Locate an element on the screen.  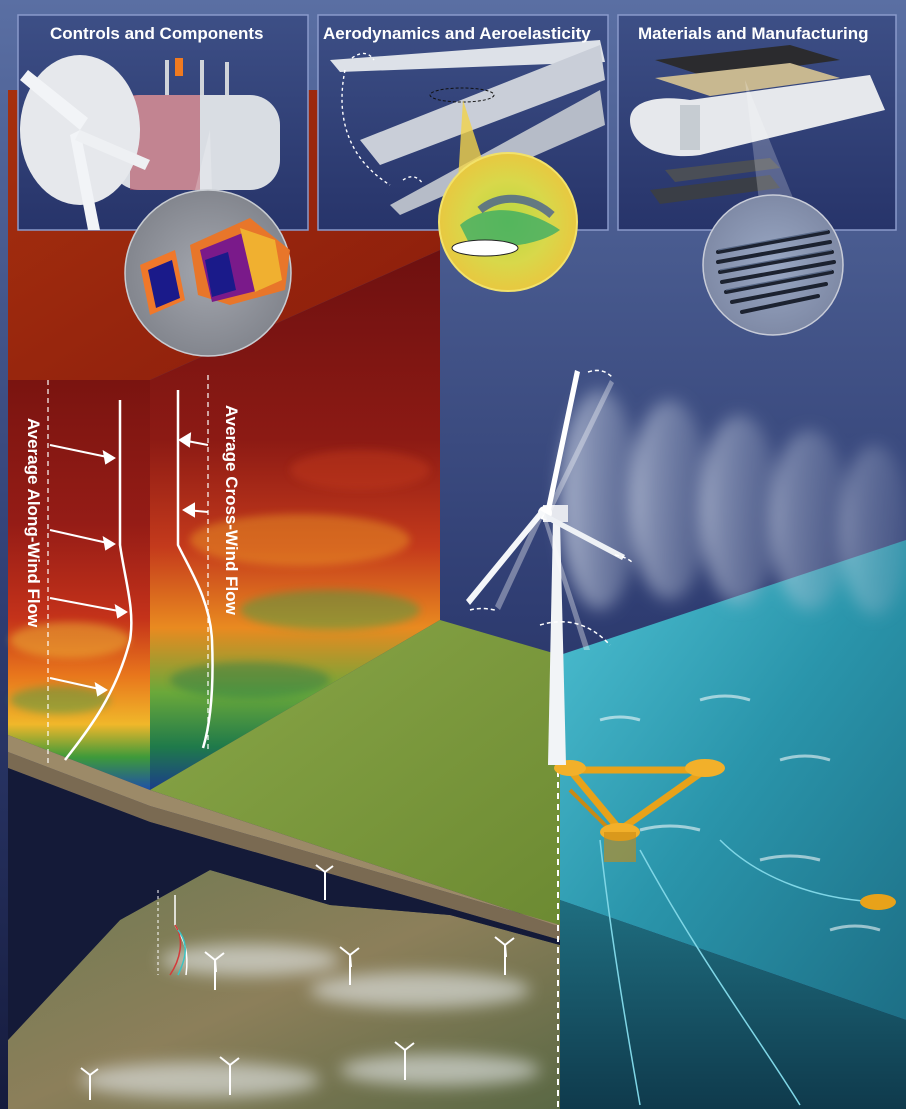
ground-slab-edge is located at coordinates (284, 846).